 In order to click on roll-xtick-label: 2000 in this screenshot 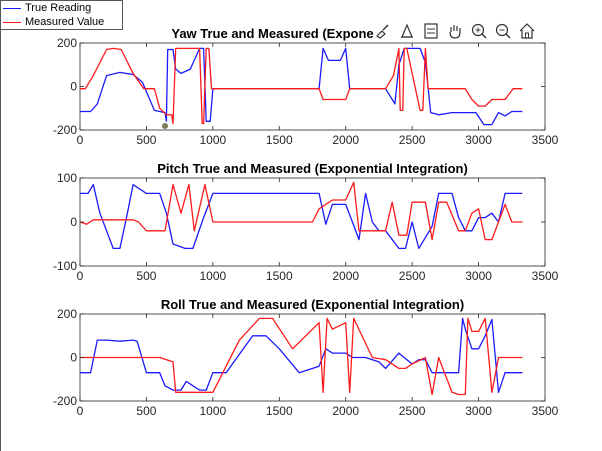, I will do `click(345, 411)`.